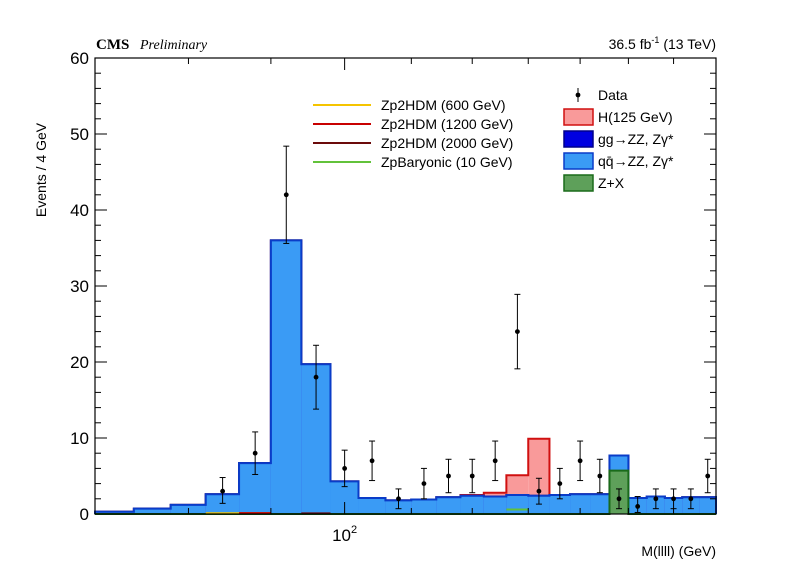 Image resolution: width=796 pixels, height=572 pixels. What do you see at coordinates (79, 362) in the screenshot?
I see `y-tick-label: 20` at bounding box center [79, 362].